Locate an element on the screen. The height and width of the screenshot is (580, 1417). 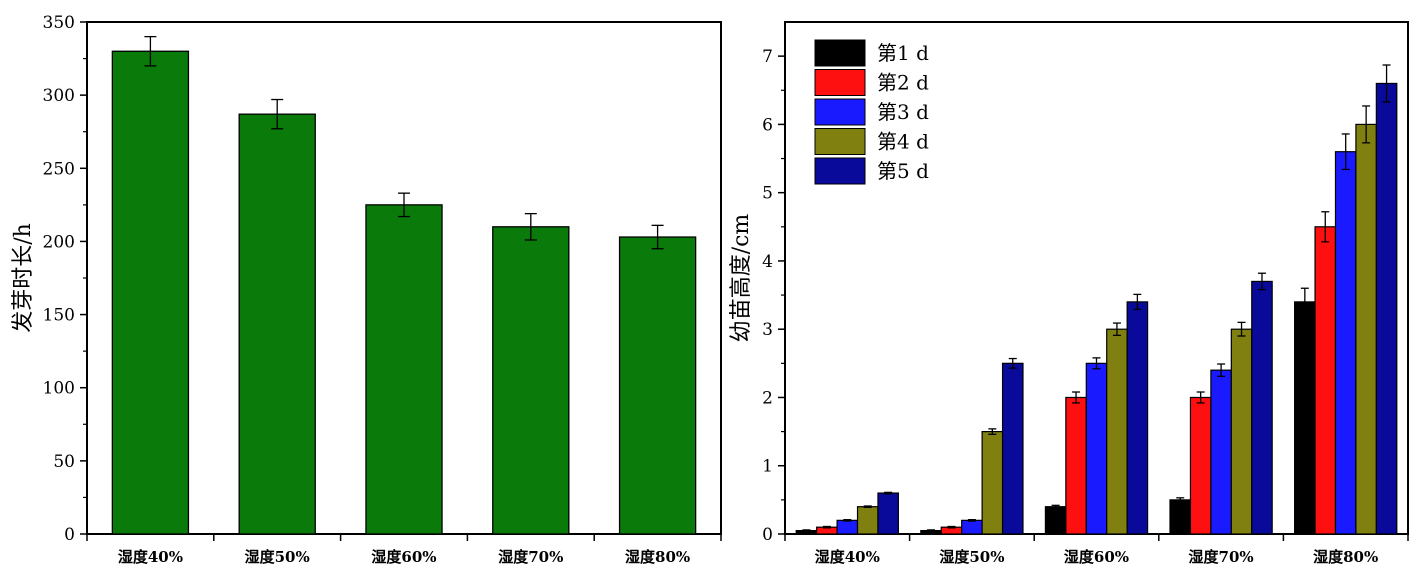
y-tick-label: 50 is located at coordinates (64, 462).